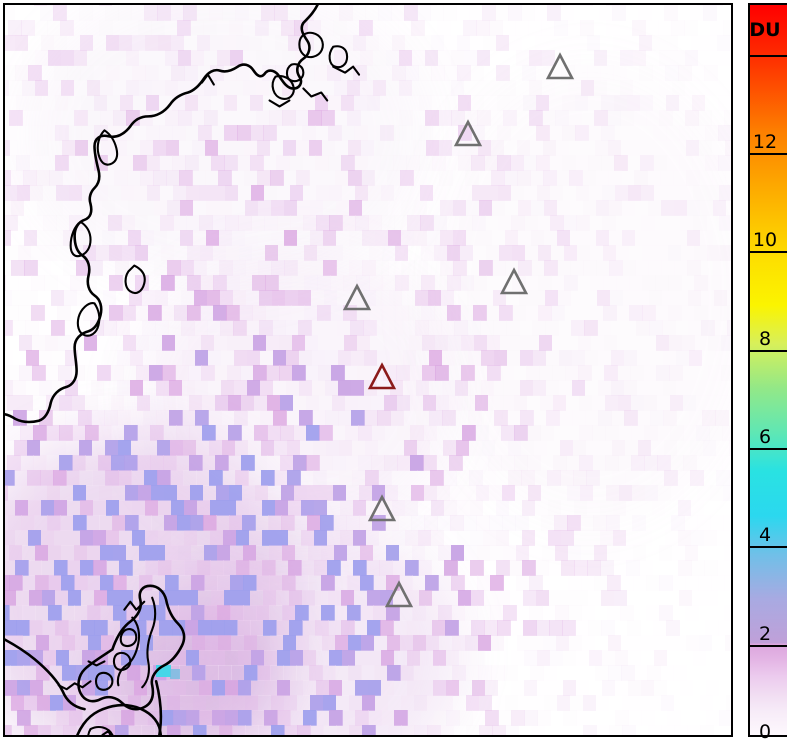 Image resolution: width=787 pixels, height=746 pixels. I want to click on coastline-headland-detail, so click(135, 279).